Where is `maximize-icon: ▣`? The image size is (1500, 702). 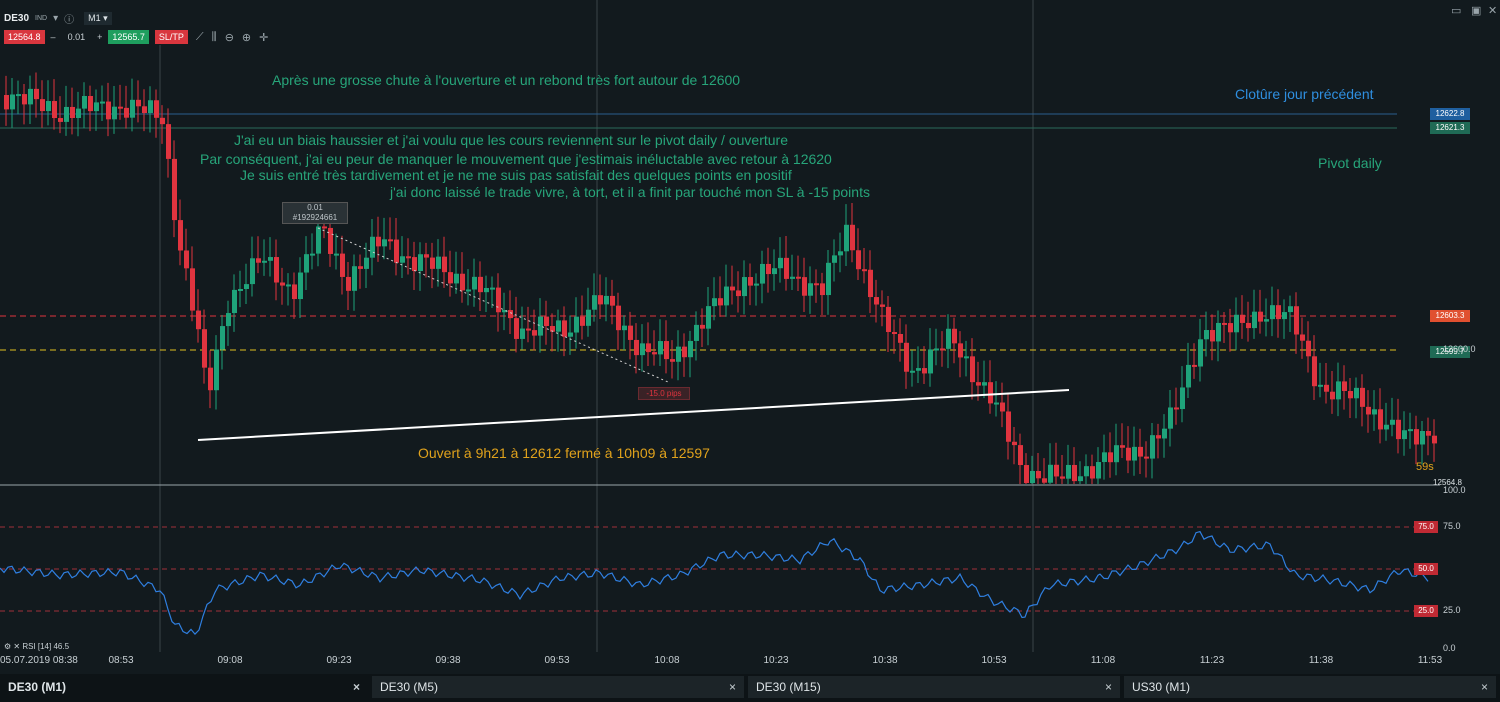
maximize-icon: ▣ is located at coordinates (1476, 11).